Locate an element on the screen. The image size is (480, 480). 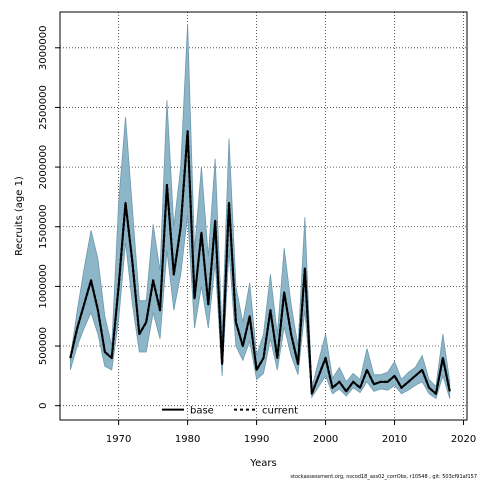
x-axis-title: Years is located at coordinates (262, 463).